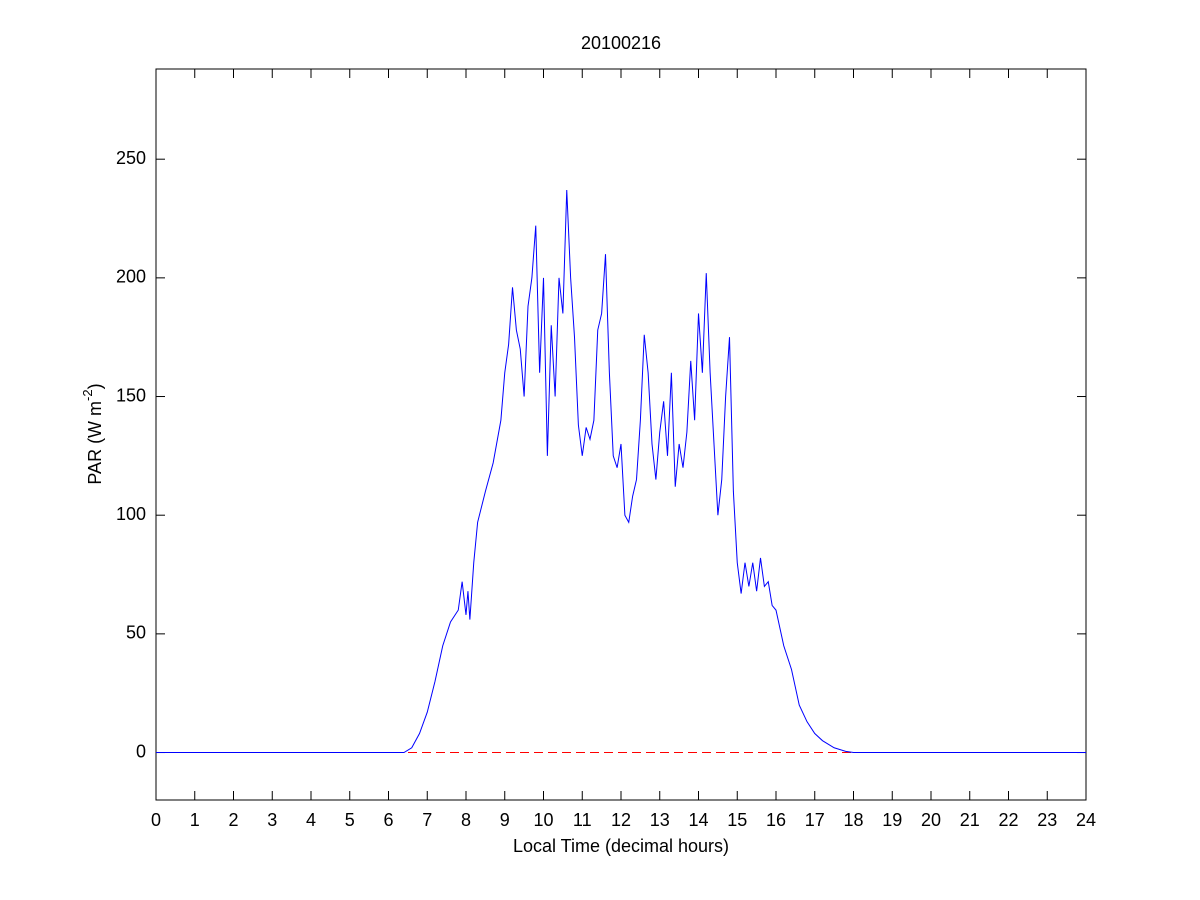 The image size is (1200, 900). What do you see at coordinates (815, 820) in the screenshot?
I see `x-tick-label: 17` at bounding box center [815, 820].